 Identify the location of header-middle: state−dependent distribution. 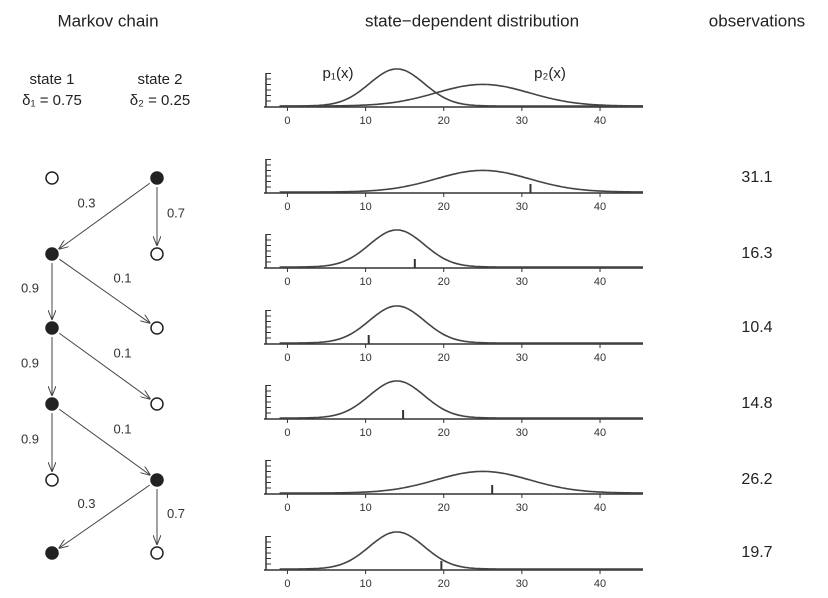
(472, 20).